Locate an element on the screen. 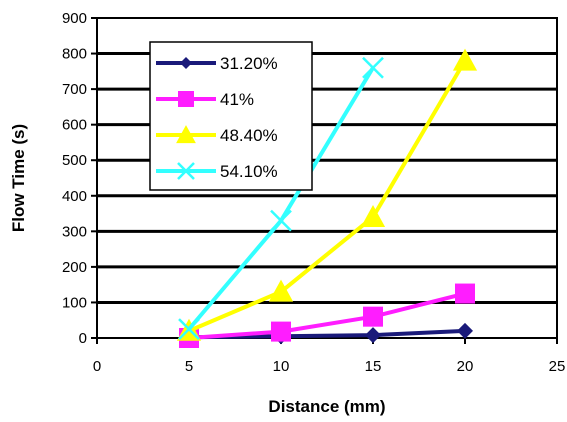 The image size is (567, 422). y-tick-label: 700 is located at coordinates (74, 89).